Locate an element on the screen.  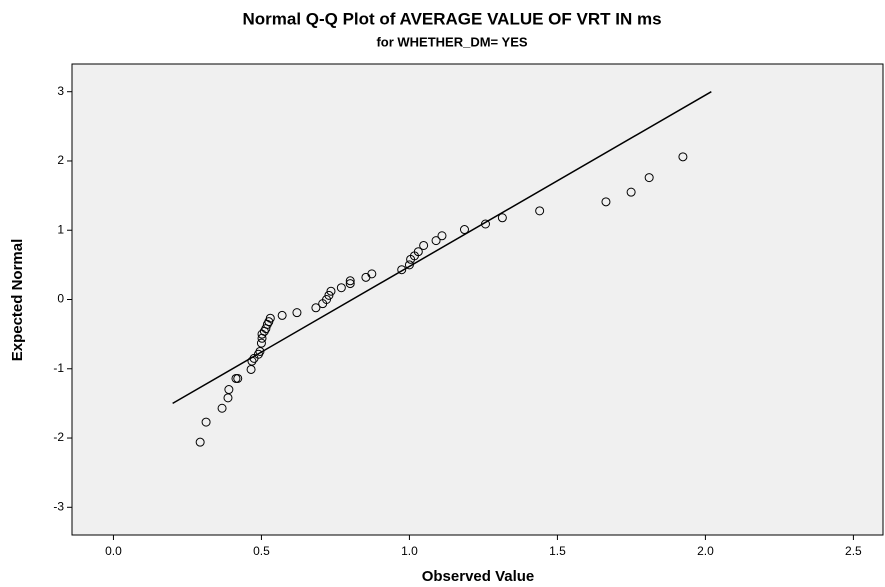
y-tick-label: -1 is located at coordinates (58, 368).